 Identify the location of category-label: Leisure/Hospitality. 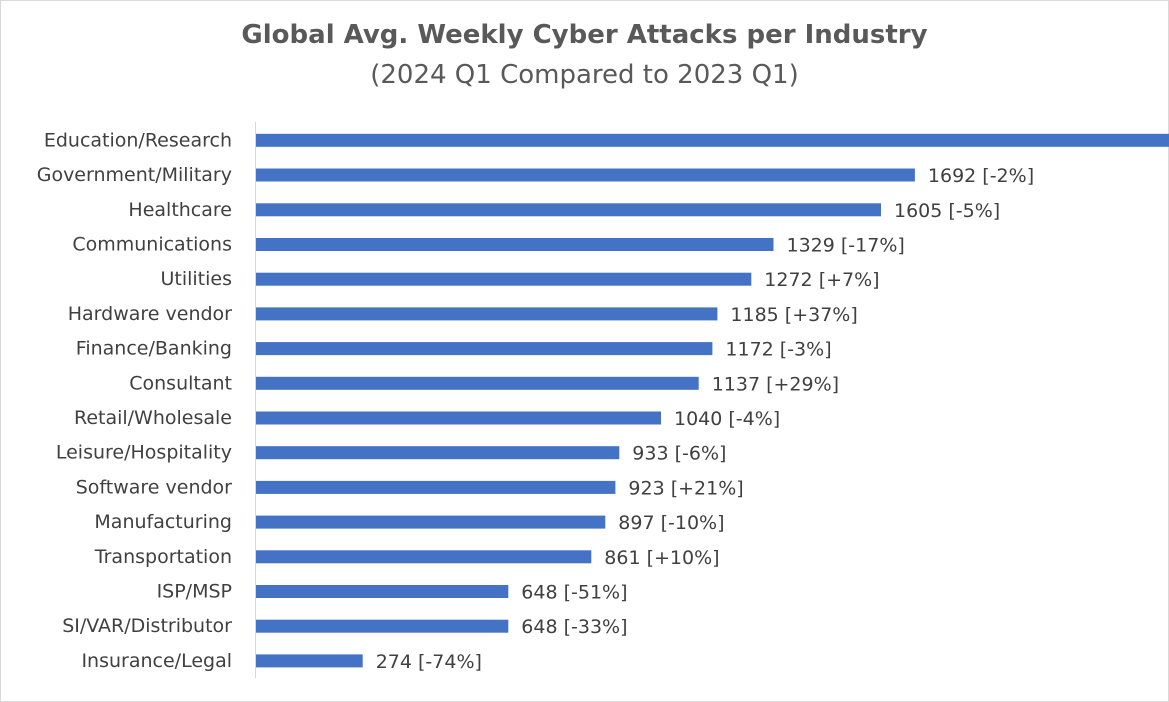
(144, 453).